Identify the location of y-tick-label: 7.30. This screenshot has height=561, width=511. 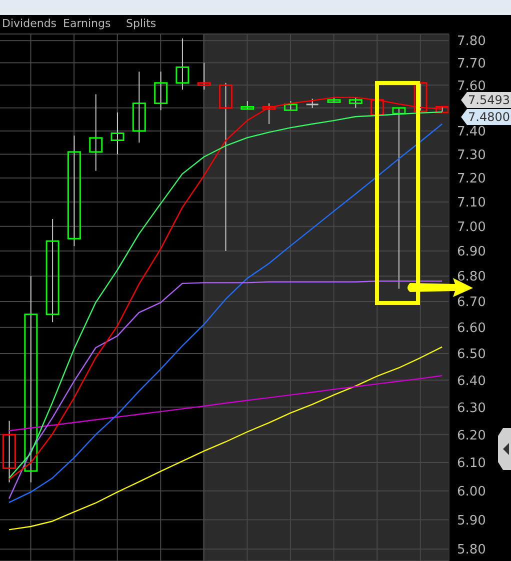
(471, 155).